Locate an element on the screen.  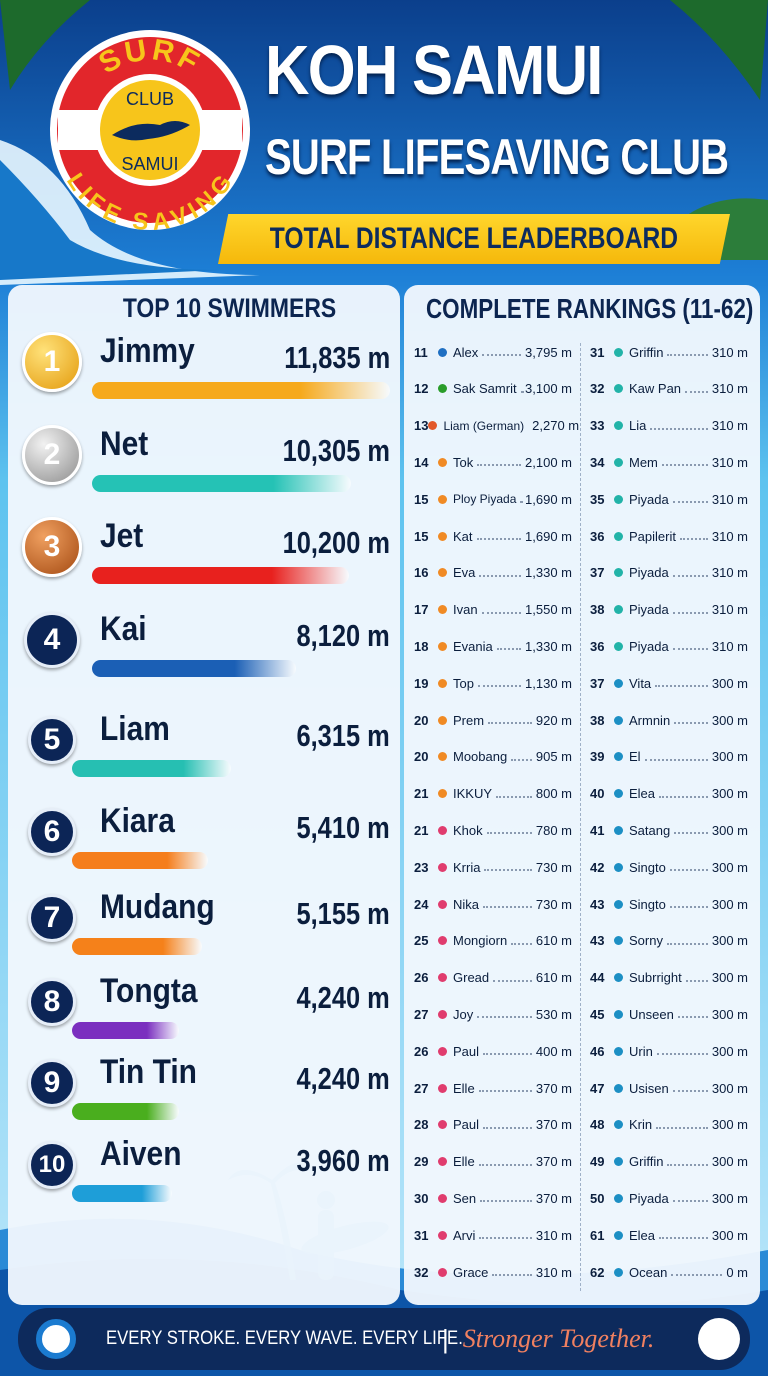
logo-club: CLUB is located at coordinates (150, 99).